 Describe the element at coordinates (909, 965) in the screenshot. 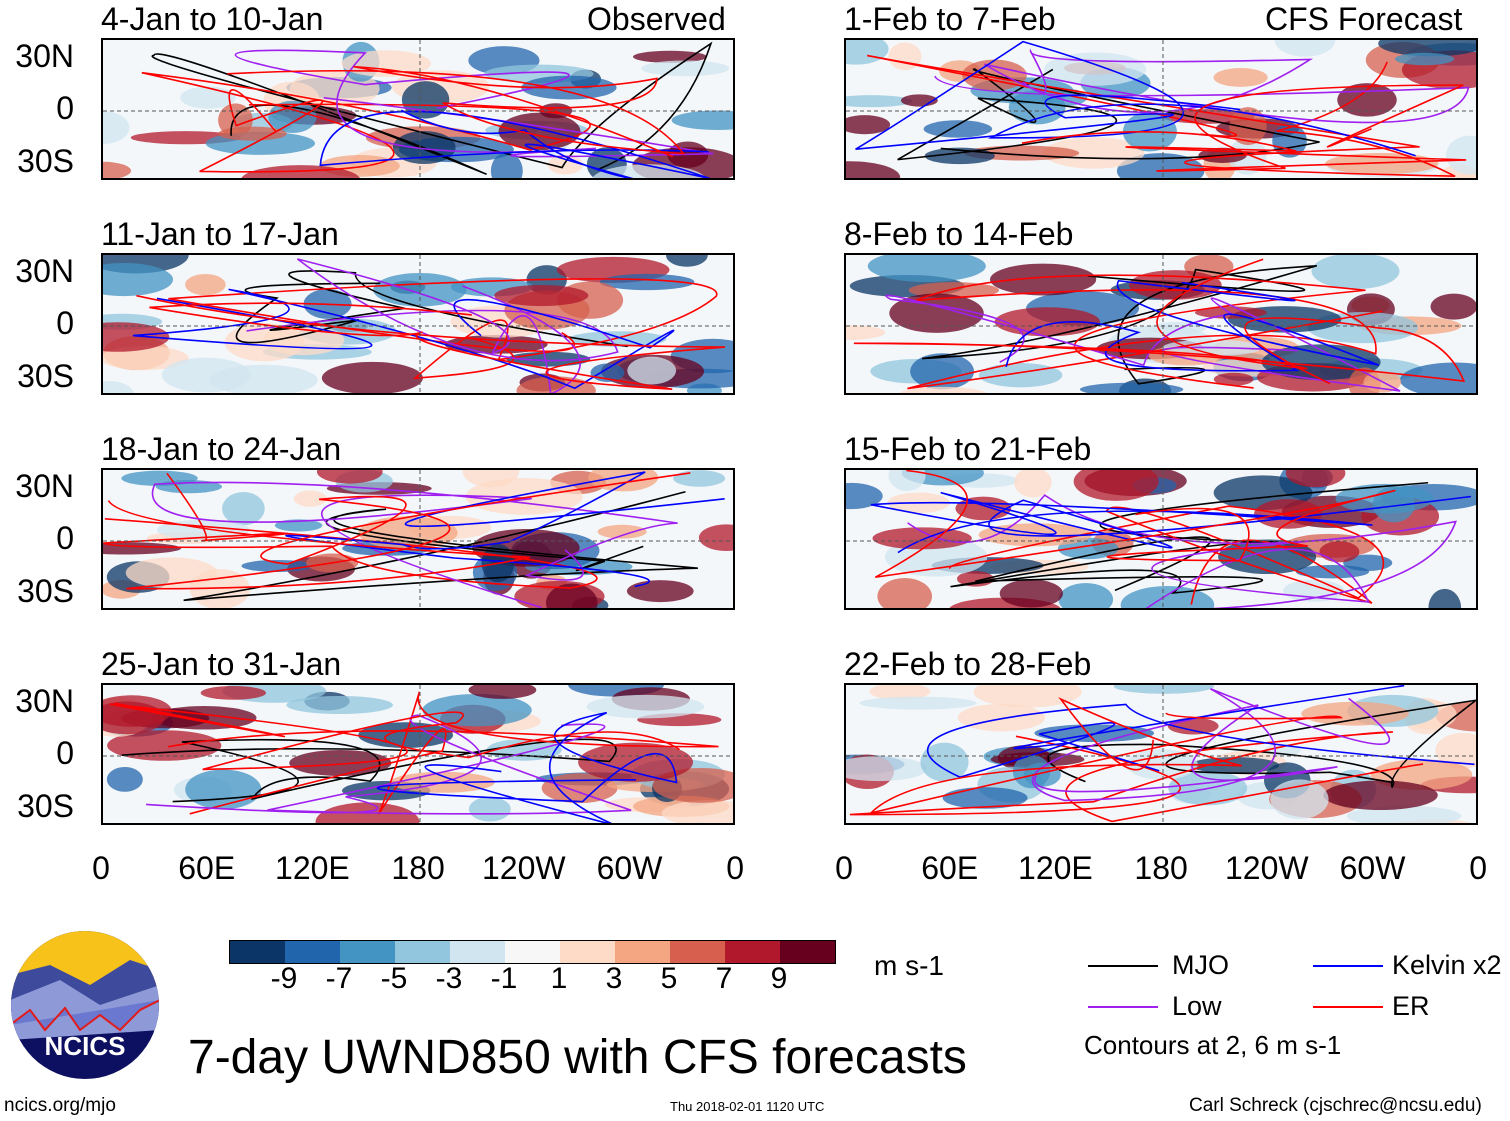

I see `colorbar-units: m s-1` at that location.